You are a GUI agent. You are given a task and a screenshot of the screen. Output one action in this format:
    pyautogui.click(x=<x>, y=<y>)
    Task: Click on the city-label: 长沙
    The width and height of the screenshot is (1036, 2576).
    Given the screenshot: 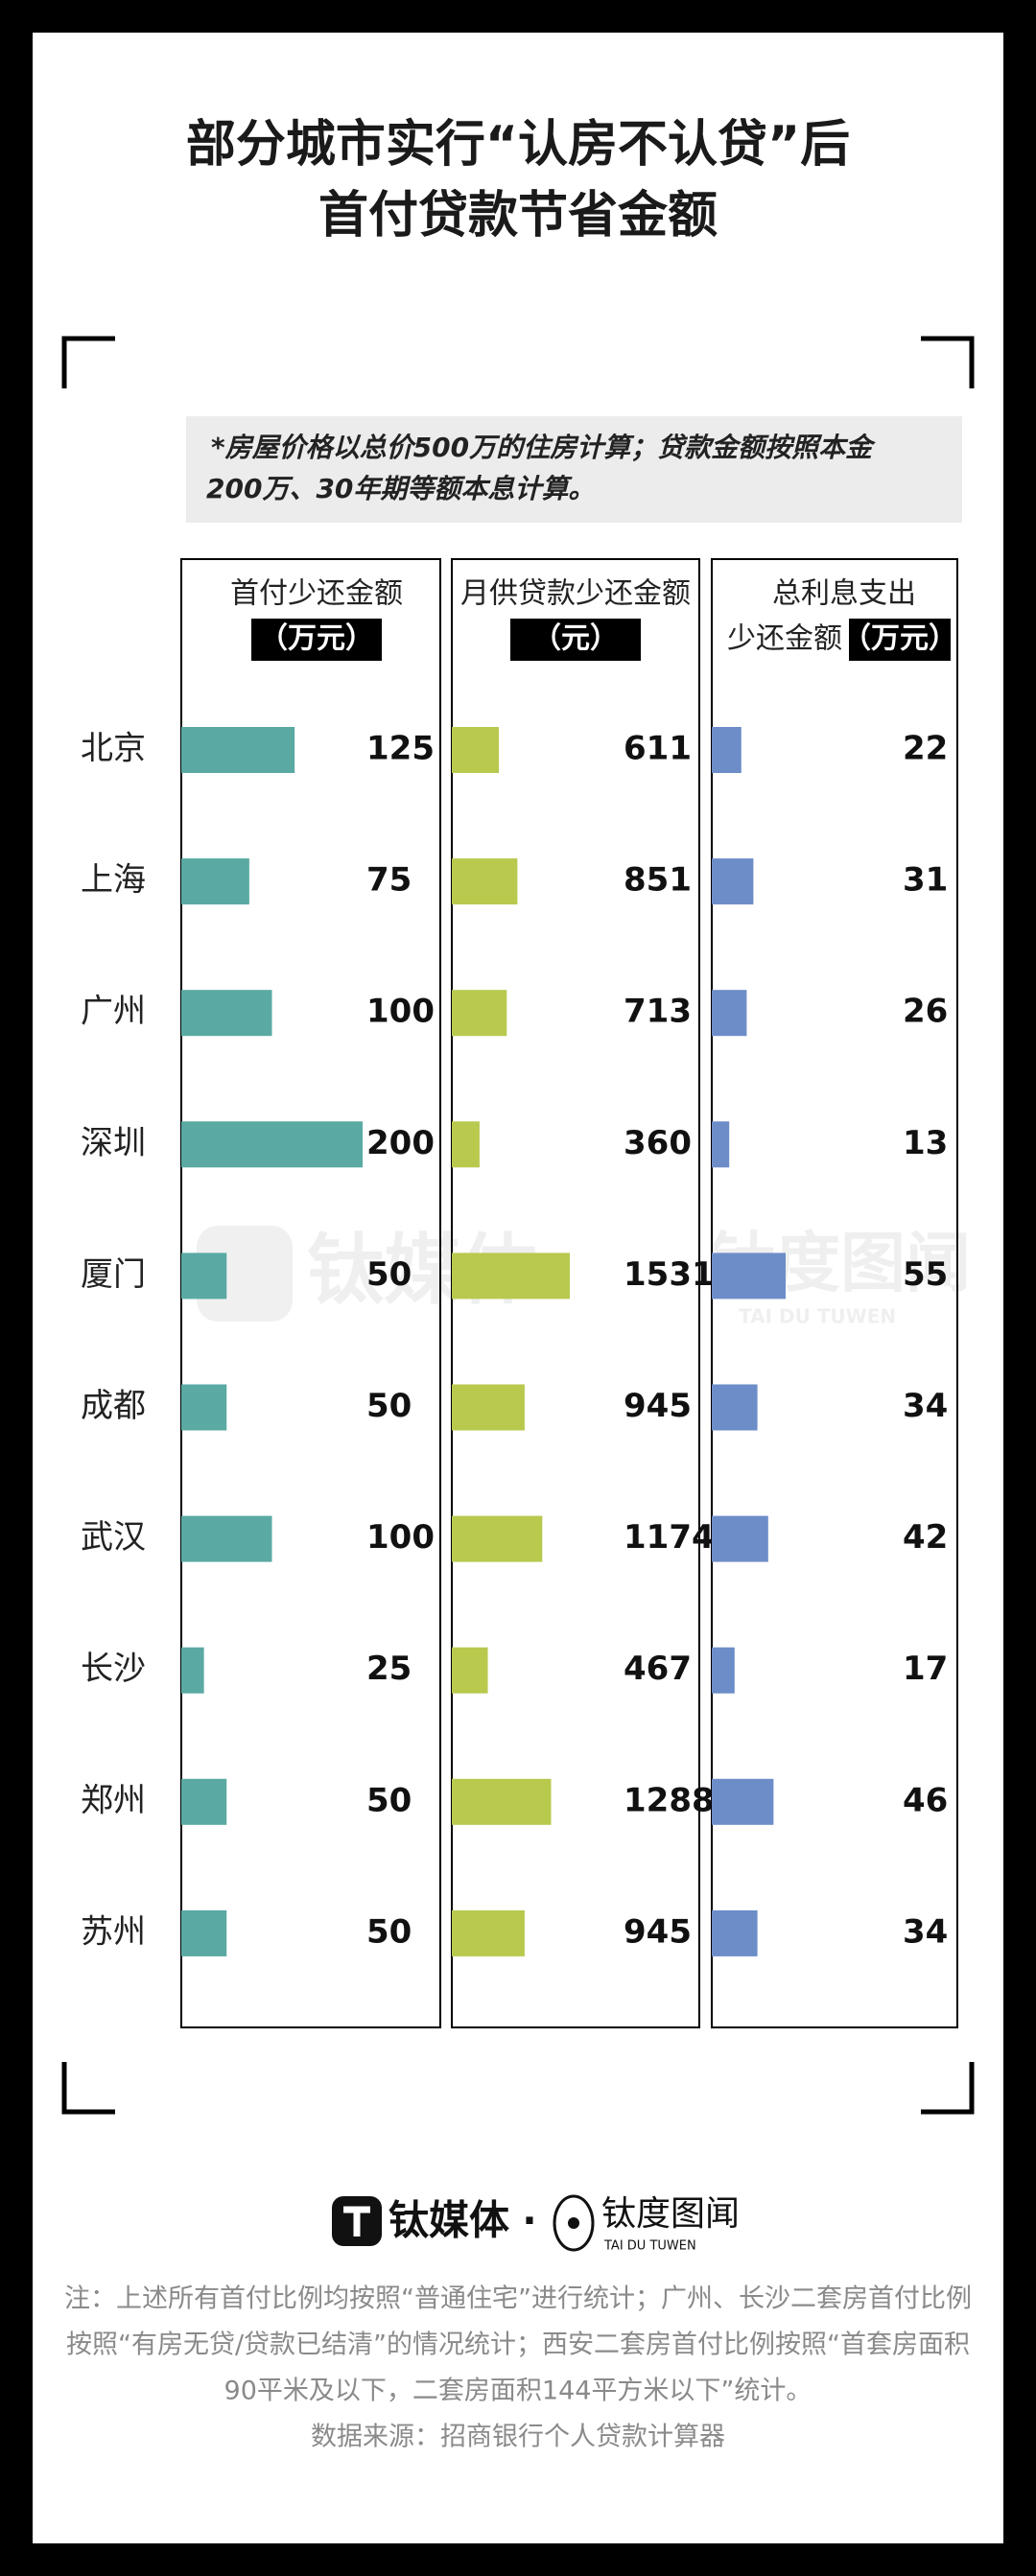 What is the action you would take?
    pyautogui.click(x=113, y=1669)
    